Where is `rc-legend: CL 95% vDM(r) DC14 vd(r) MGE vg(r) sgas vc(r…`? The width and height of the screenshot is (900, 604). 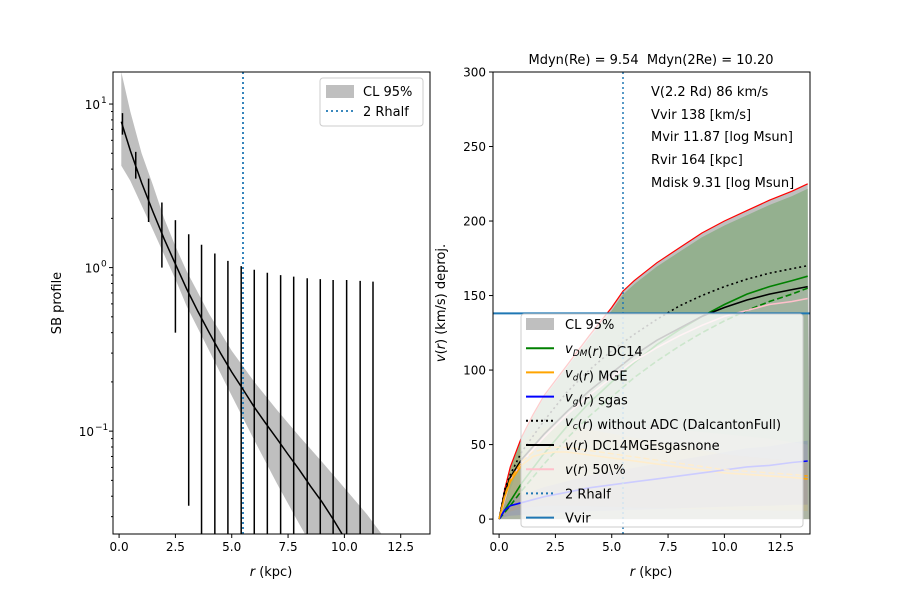 rc-legend: CL 95% vDM(r) DC14 vd(r) MGE vg(r) sgas vc(r… is located at coordinates (662, 420).